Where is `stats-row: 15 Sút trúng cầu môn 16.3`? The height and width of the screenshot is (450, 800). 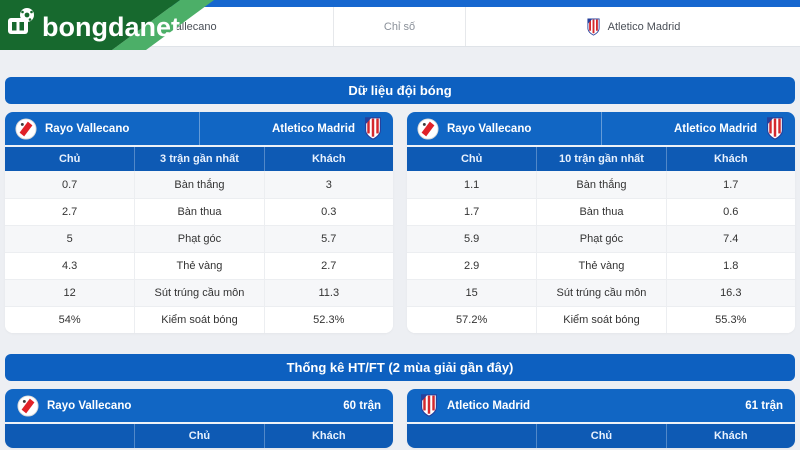 stats-row: 15 Sút trúng cầu môn 16.3 is located at coordinates (601, 292).